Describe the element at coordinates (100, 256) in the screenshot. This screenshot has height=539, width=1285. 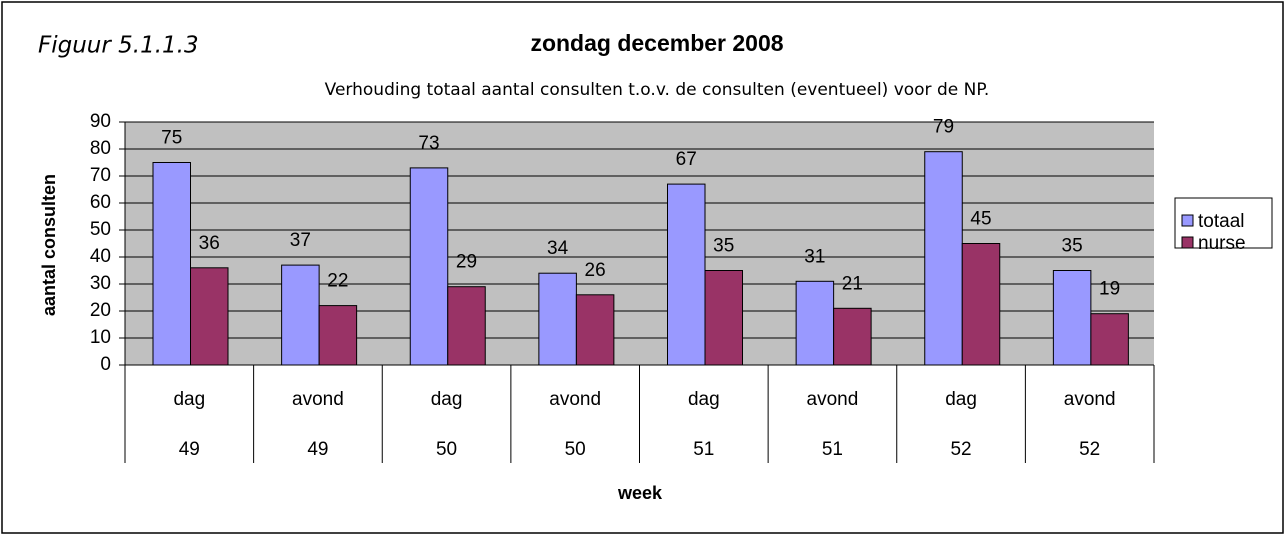
I see `y-tick-label: 40` at that location.